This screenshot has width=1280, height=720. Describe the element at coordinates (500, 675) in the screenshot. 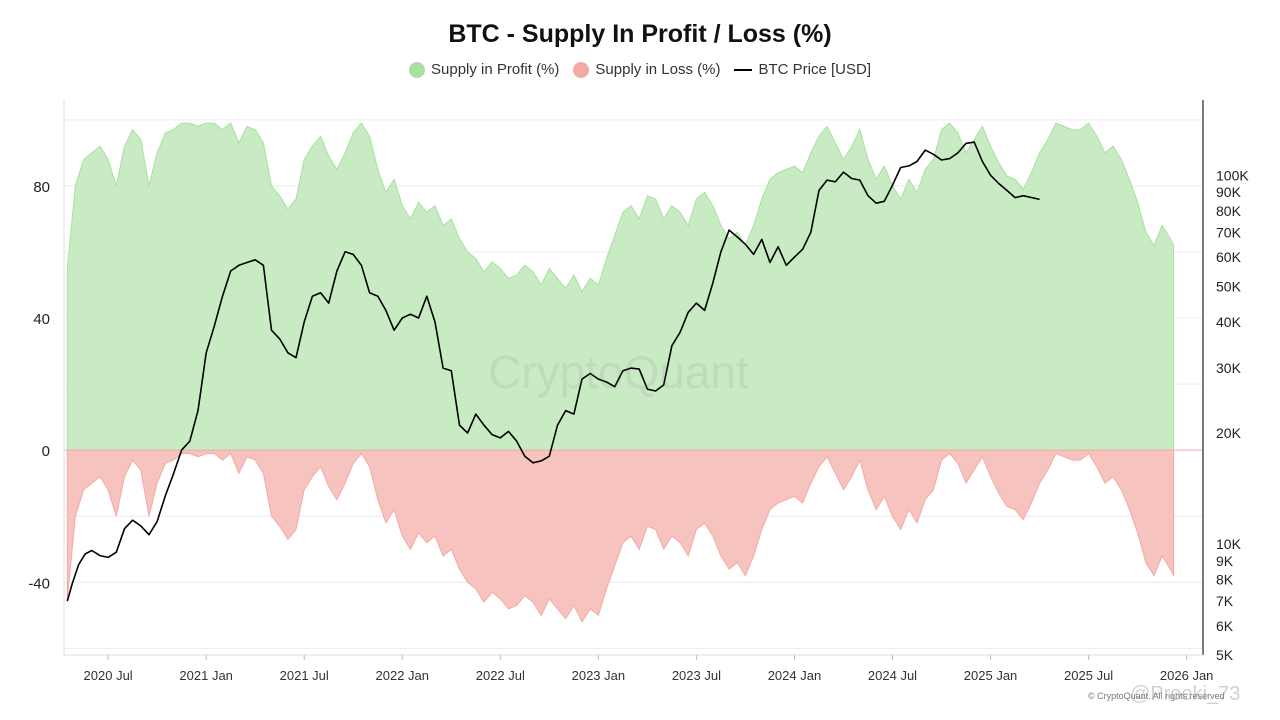

I see `x-axis-tick-label: 2022 Jul` at that location.